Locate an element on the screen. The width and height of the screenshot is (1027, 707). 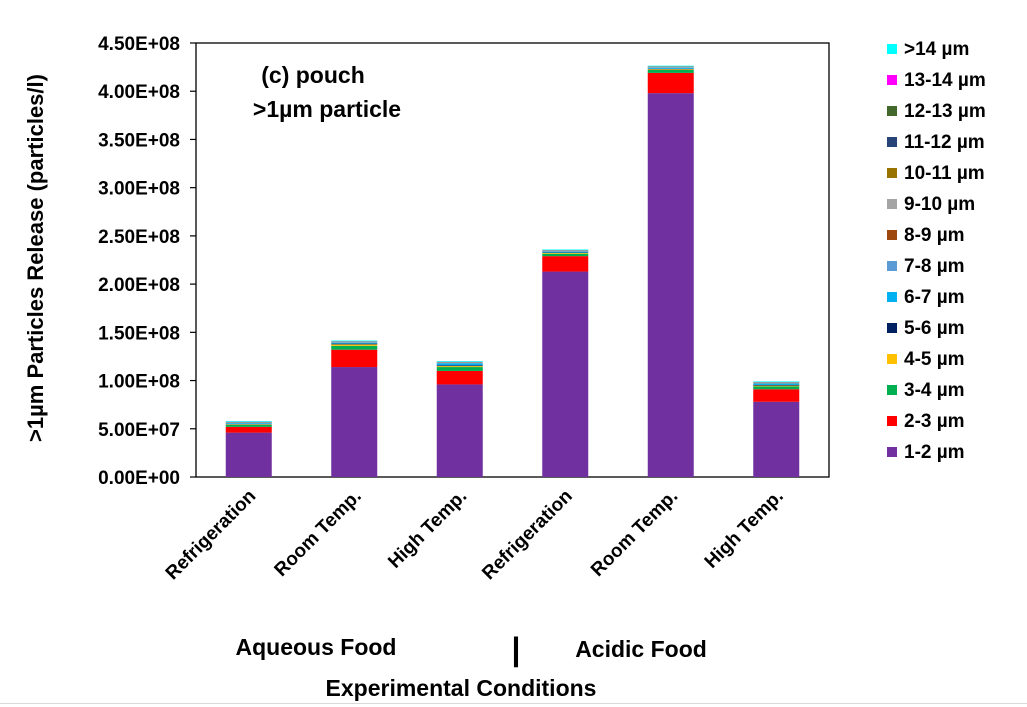
y-tick-label: 2.00E+08 is located at coordinates (139, 285).